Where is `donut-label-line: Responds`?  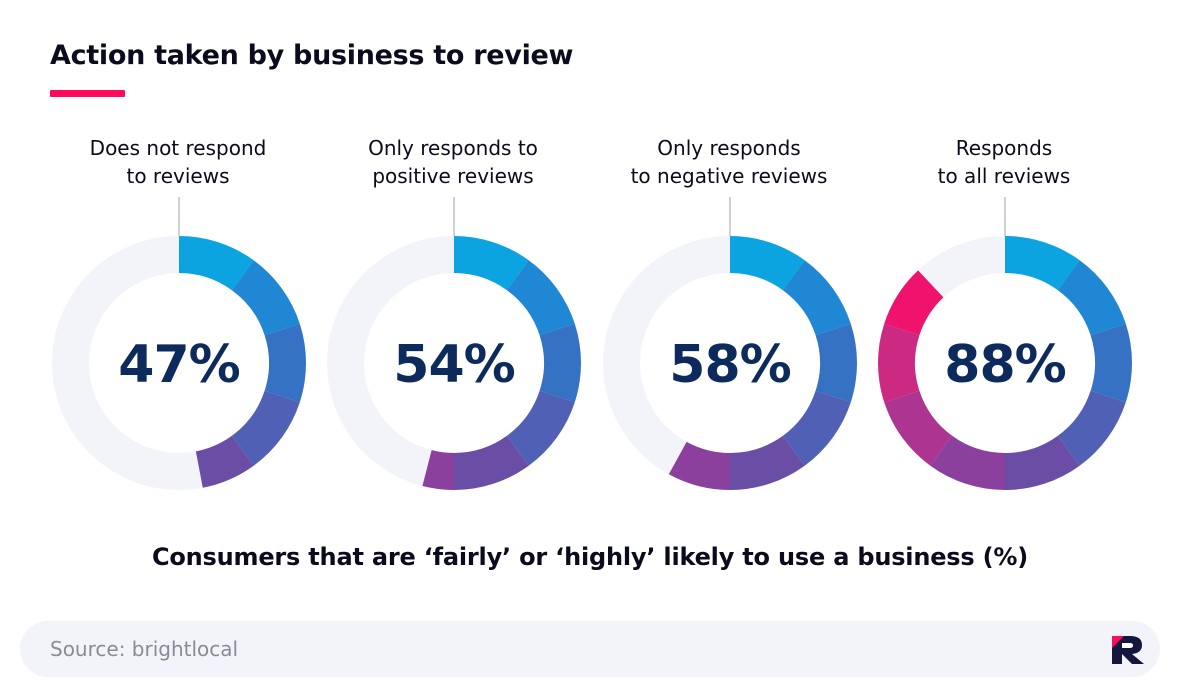 donut-label-line: Responds is located at coordinates (1004, 148).